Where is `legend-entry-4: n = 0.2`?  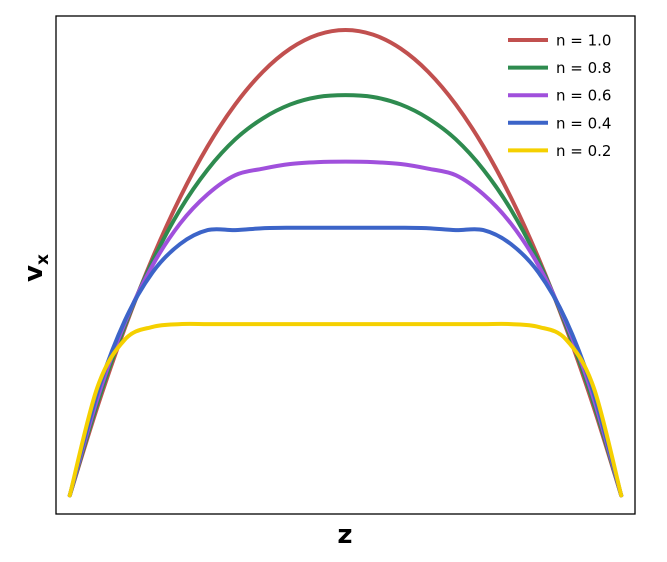
legend-entry-4: n = 0.2 is located at coordinates (559, 151).